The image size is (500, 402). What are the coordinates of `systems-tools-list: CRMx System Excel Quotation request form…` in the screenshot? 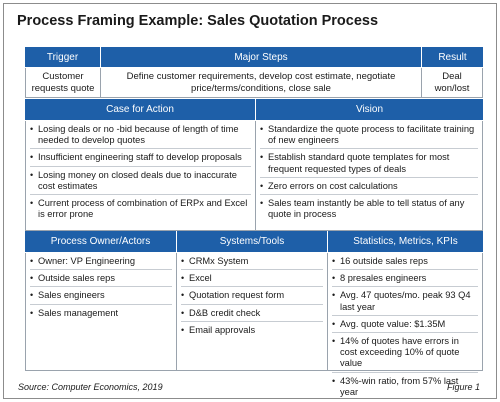 It's located at (252, 297).